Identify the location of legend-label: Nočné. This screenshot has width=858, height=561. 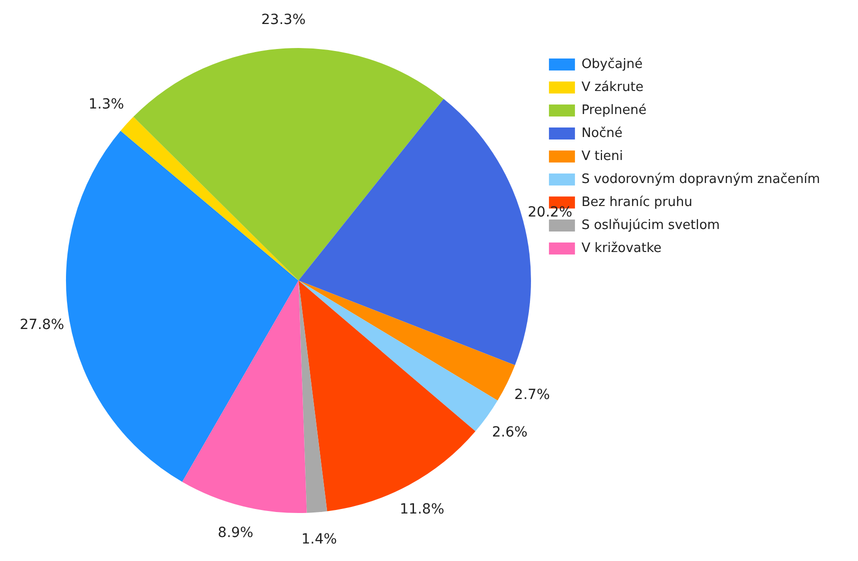
(602, 133).